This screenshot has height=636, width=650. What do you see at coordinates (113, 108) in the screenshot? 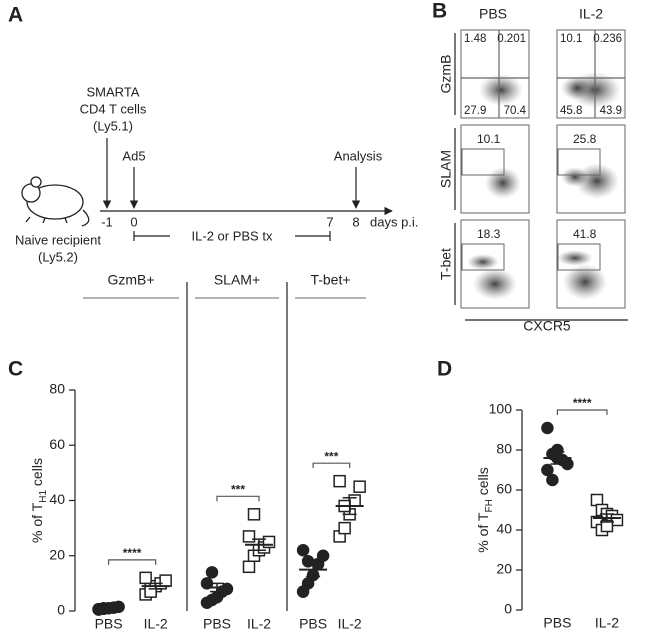
I see `annotation: CD4 T cells` at bounding box center [113, 108].